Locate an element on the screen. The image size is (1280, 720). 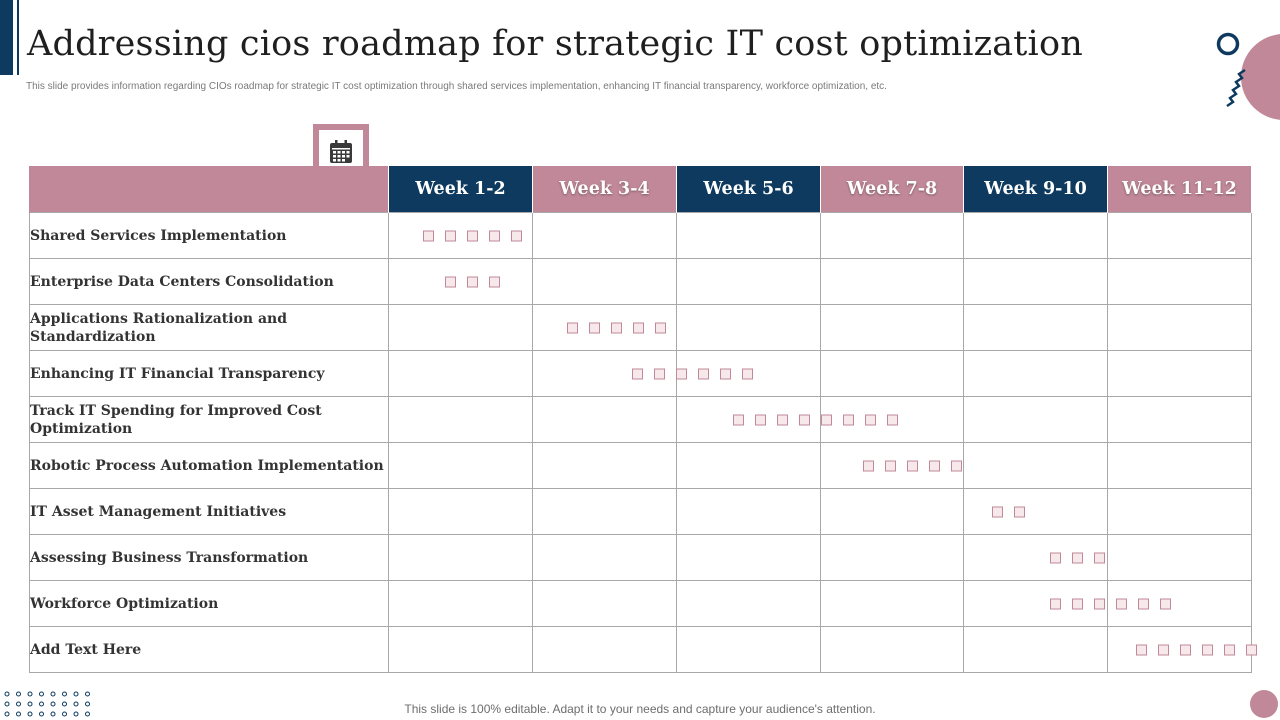
task-label: Shared Services Implementation is located at coordinates (209, 235).